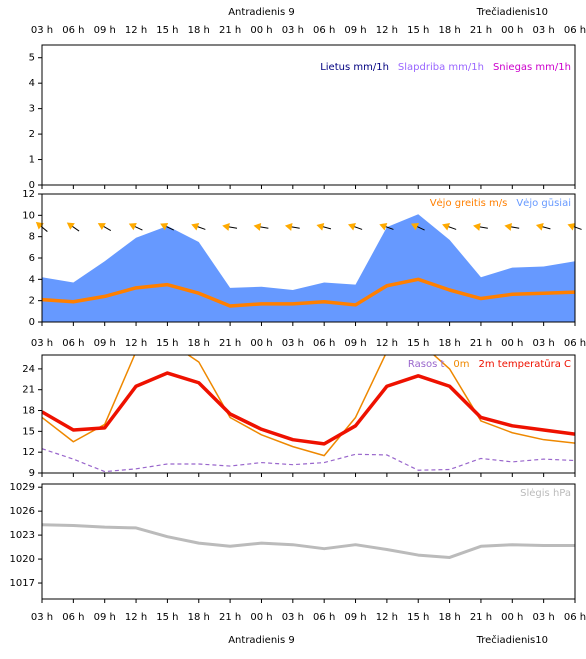 The width and height of the screenshot is (586, 659). Describe the element at coordinates (532, 67) in the screenshot. I see `legend-entry: Sniegas mm/1h` at that location.